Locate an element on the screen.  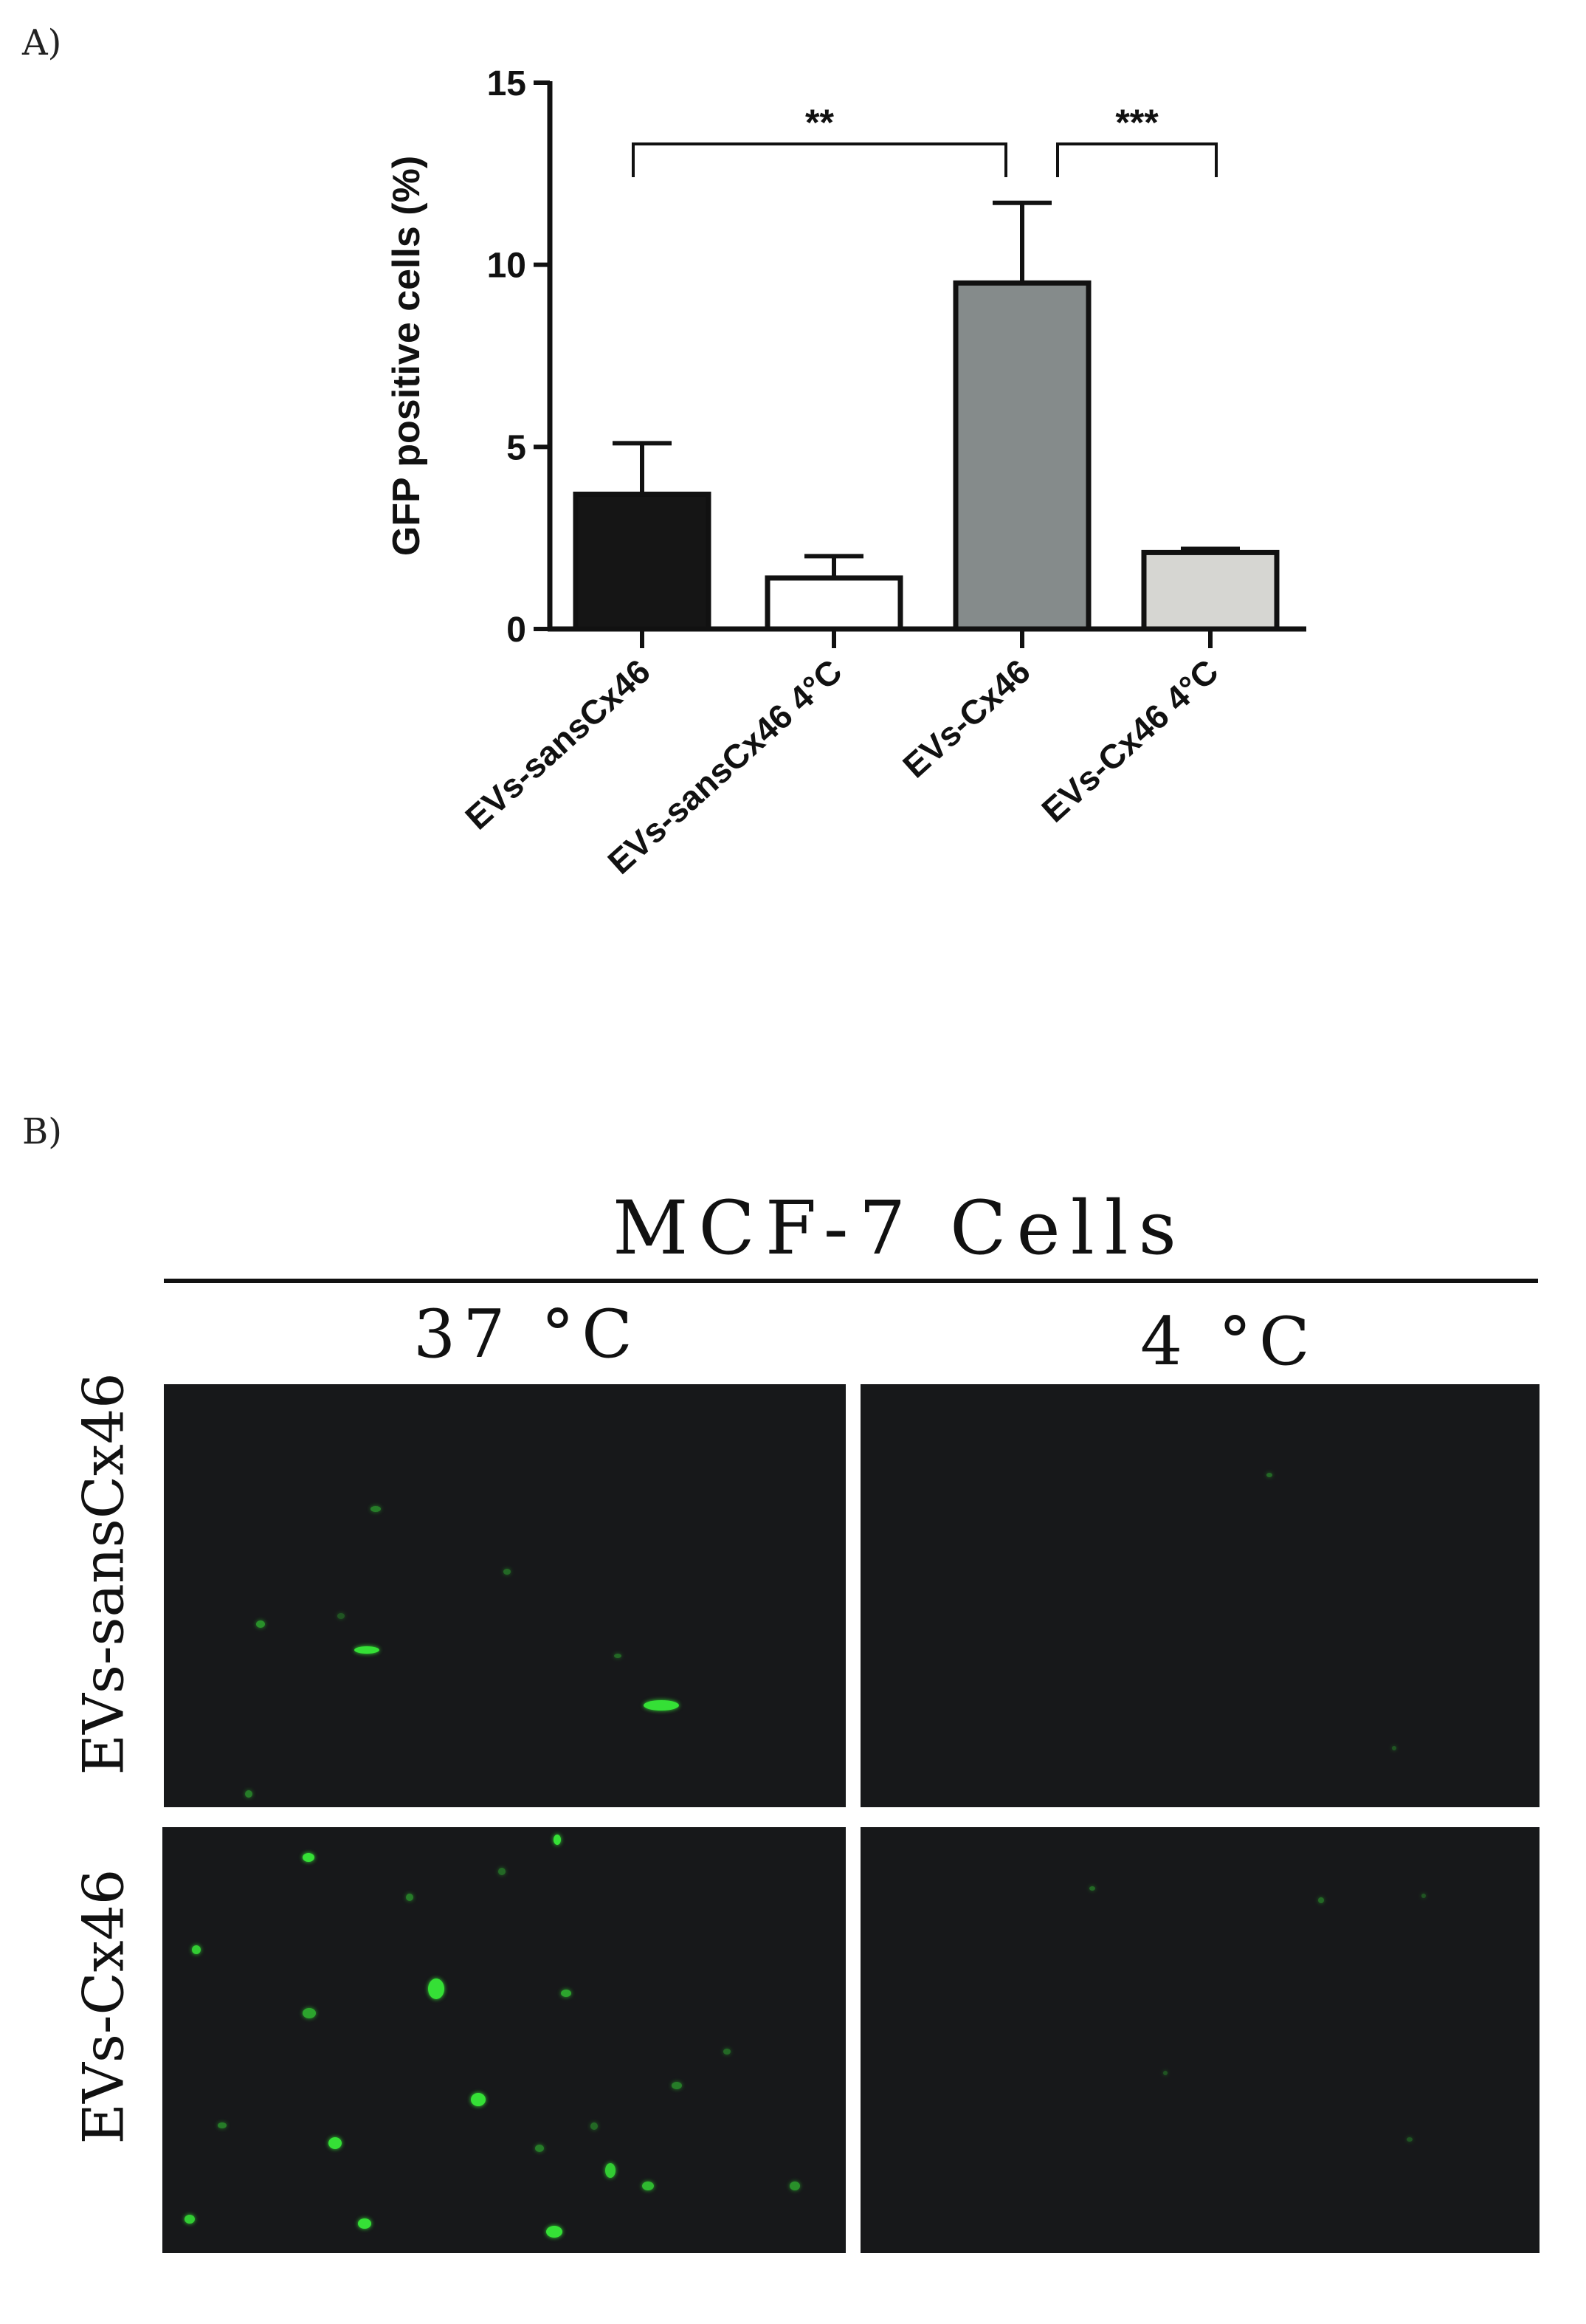
panel-a-label: A) is located at coordinates (42, 42).